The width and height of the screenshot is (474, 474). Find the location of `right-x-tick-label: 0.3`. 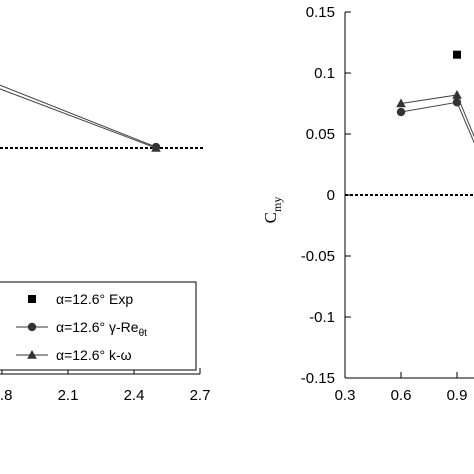

right-x-tick-label: 0.3 is located at coordinates (345, 395).